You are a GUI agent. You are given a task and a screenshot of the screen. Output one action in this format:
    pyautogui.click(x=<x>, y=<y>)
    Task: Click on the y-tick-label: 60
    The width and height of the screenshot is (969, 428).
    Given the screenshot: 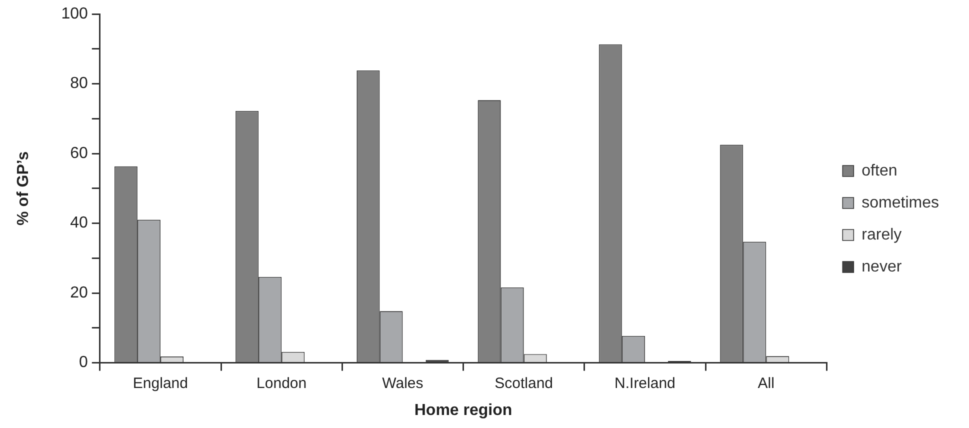 What is the action you would take?
    pyautogui.click(x=79, y=153)
    